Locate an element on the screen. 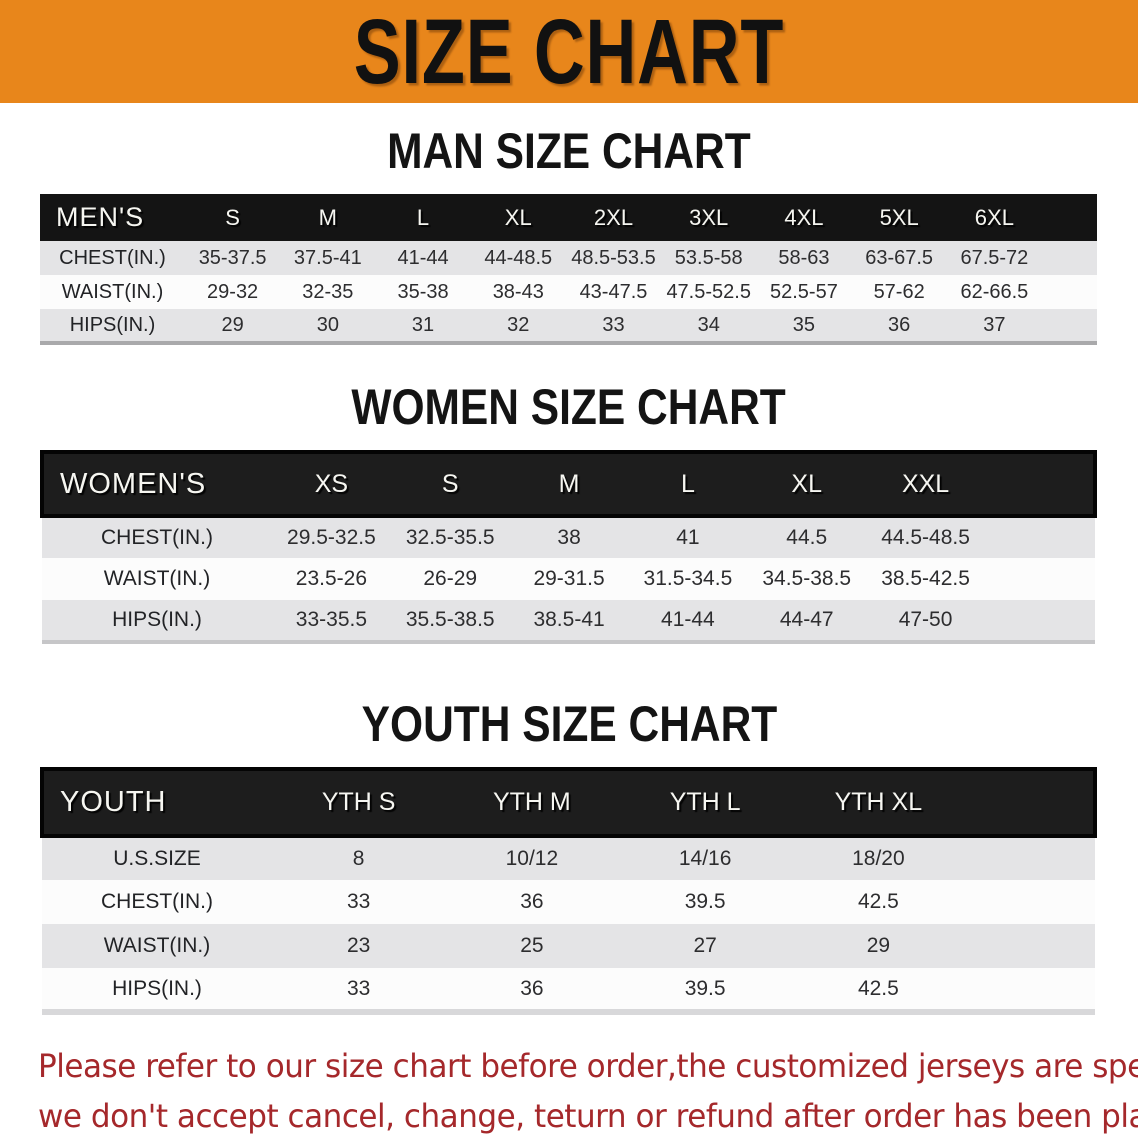 The width and height of the screenshot is (1138, 1141). size-value-cell: 29-31.5 is located at coordinates (569, 579).